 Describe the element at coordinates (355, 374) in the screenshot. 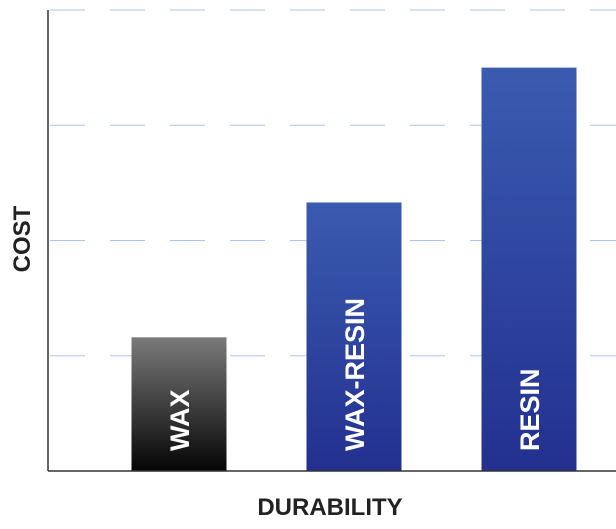

I see `bar-label-wax-resin: WAX-RESIN` at that location.